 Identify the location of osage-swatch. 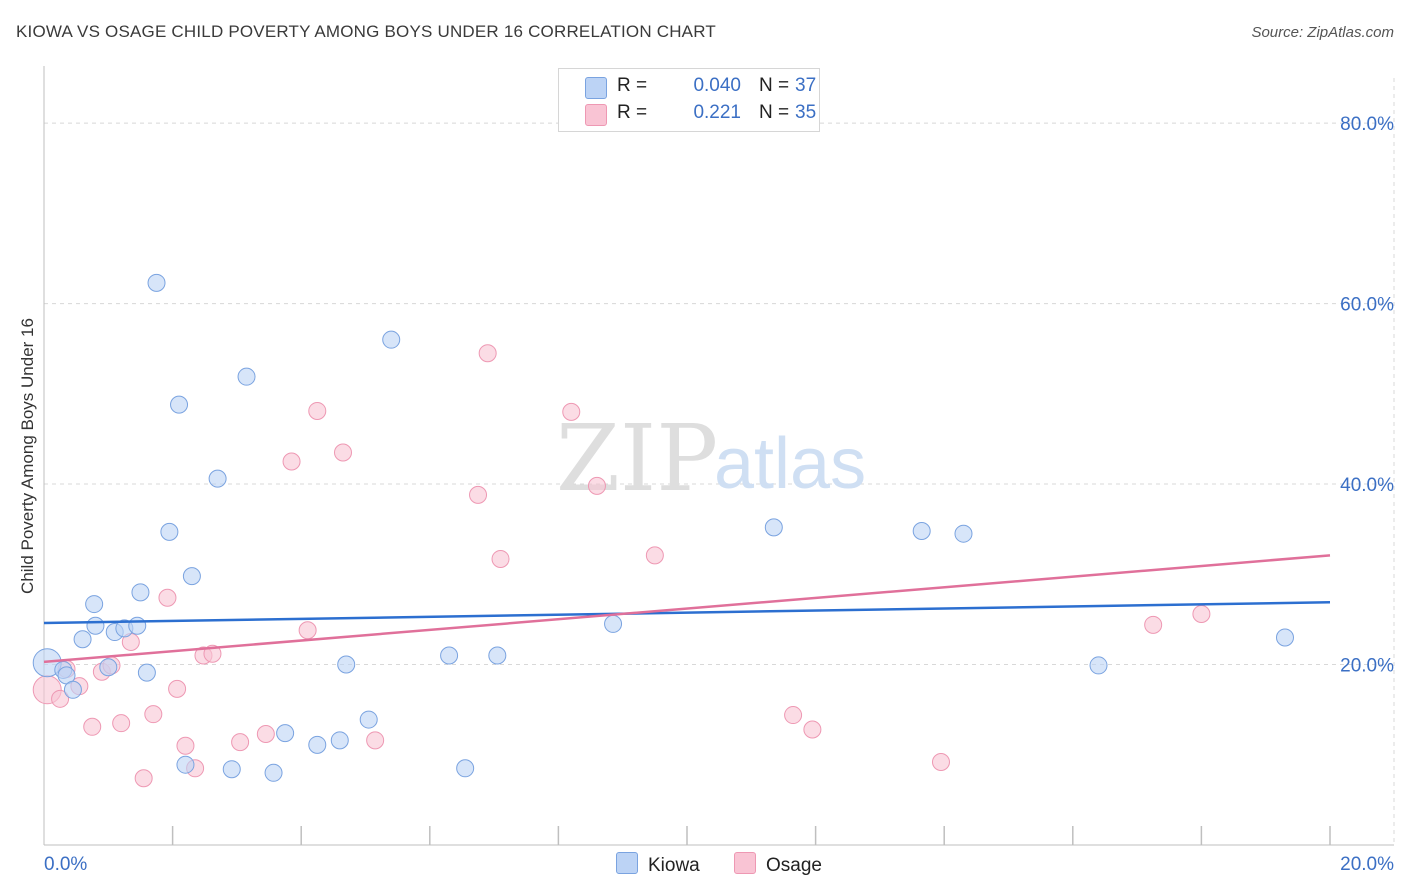
(596, 115).